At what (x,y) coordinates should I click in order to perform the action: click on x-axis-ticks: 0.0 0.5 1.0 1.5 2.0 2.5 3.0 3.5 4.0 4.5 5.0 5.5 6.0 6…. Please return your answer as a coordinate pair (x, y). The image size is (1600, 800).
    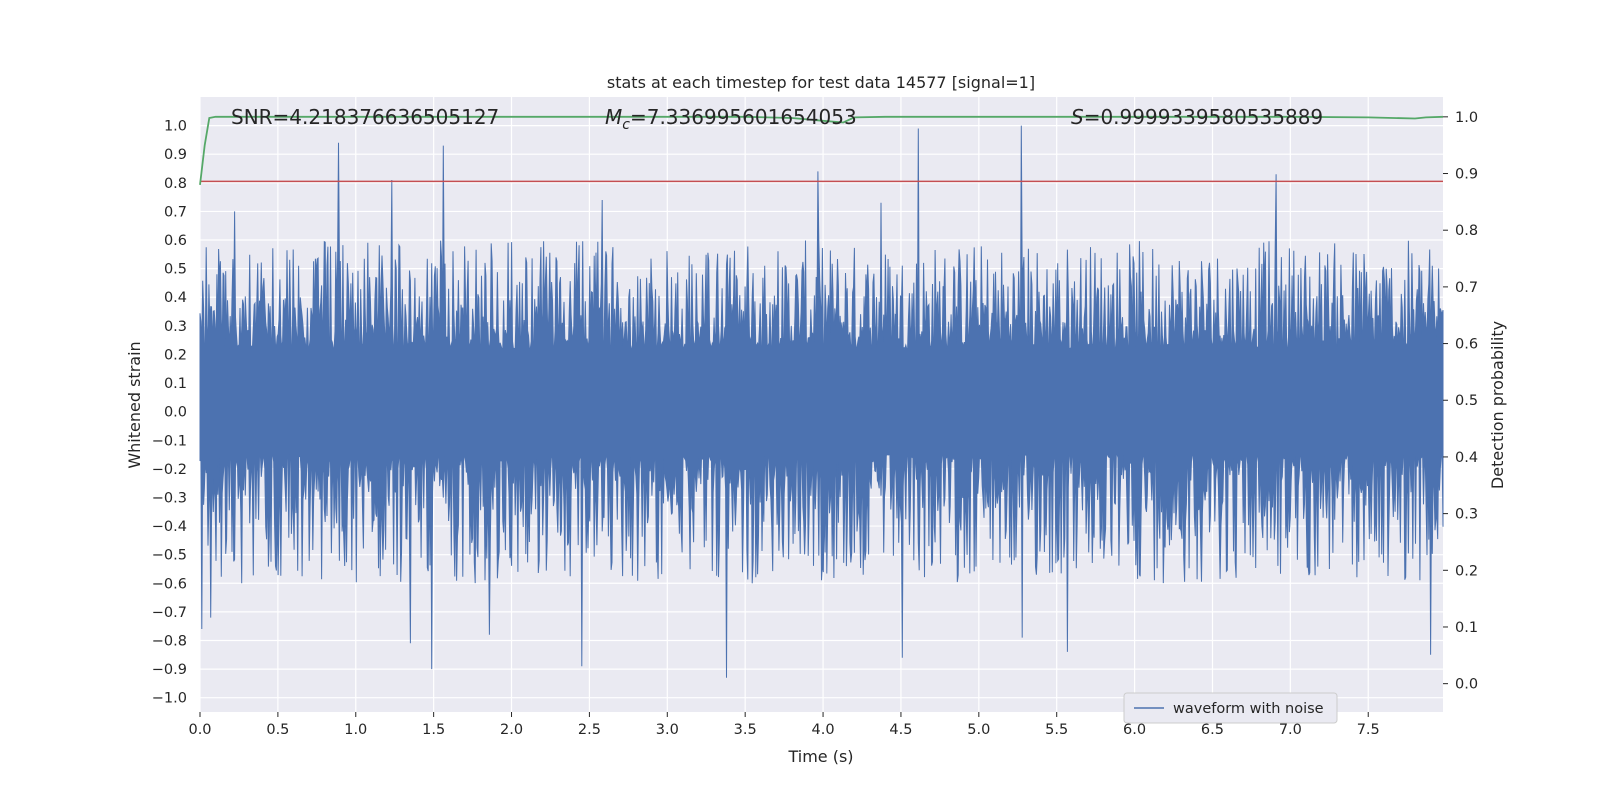
    Looking at the image, I should click on (784, 725).